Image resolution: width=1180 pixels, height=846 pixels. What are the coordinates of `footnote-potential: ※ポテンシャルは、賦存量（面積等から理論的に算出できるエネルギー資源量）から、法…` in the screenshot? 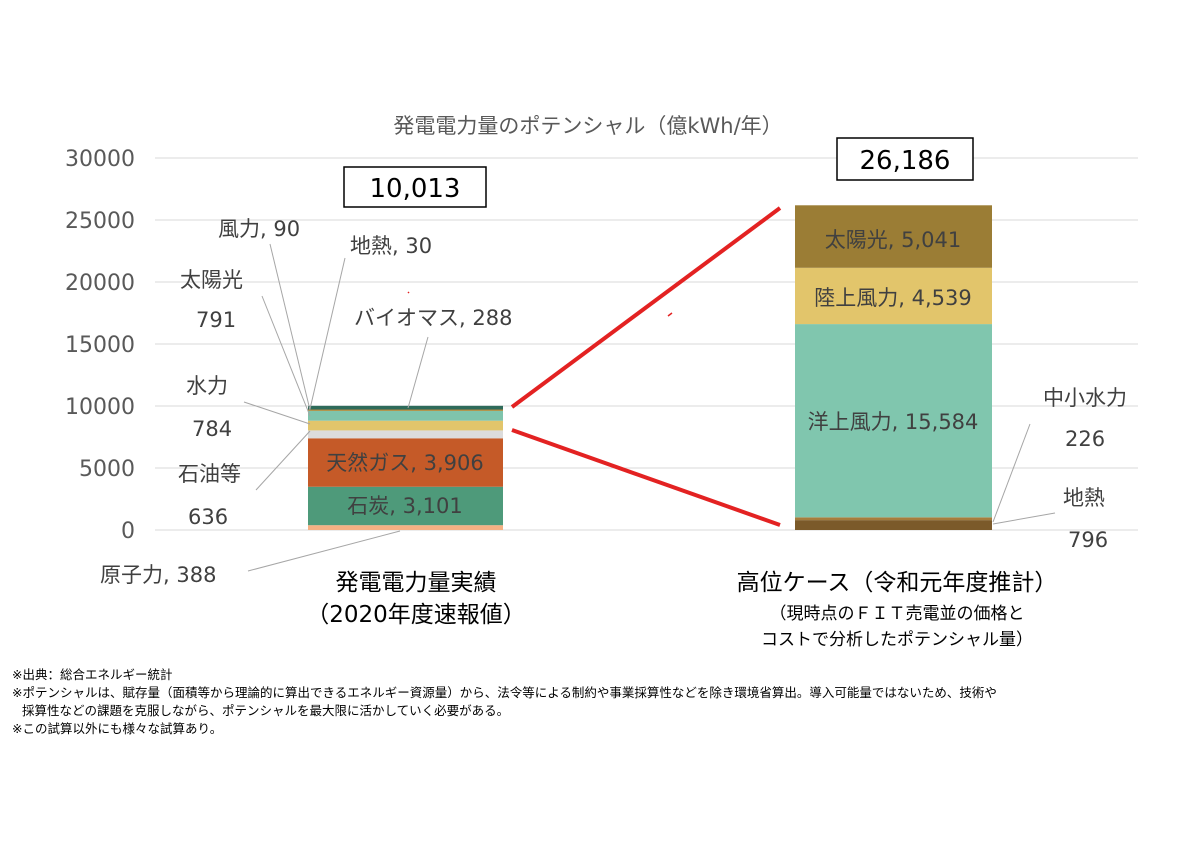 It's located at (504, 692).